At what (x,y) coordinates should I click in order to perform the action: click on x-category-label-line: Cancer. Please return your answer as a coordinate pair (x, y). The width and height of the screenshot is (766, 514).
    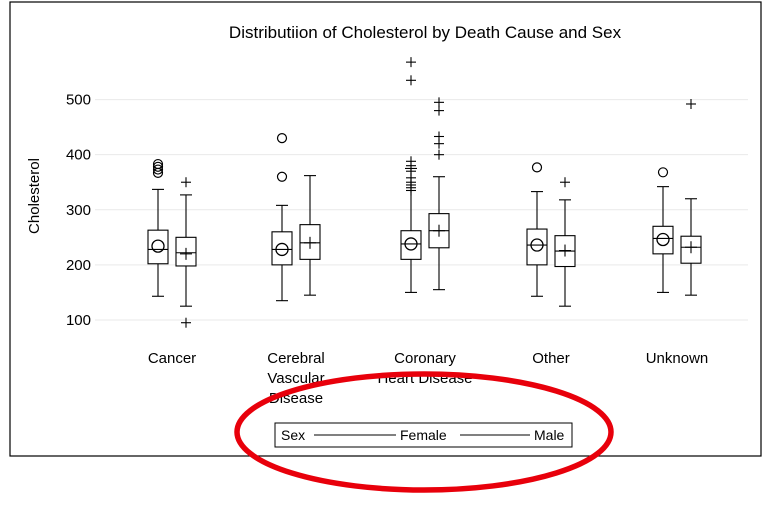
    Looking at the image, I should click on (172, 358).